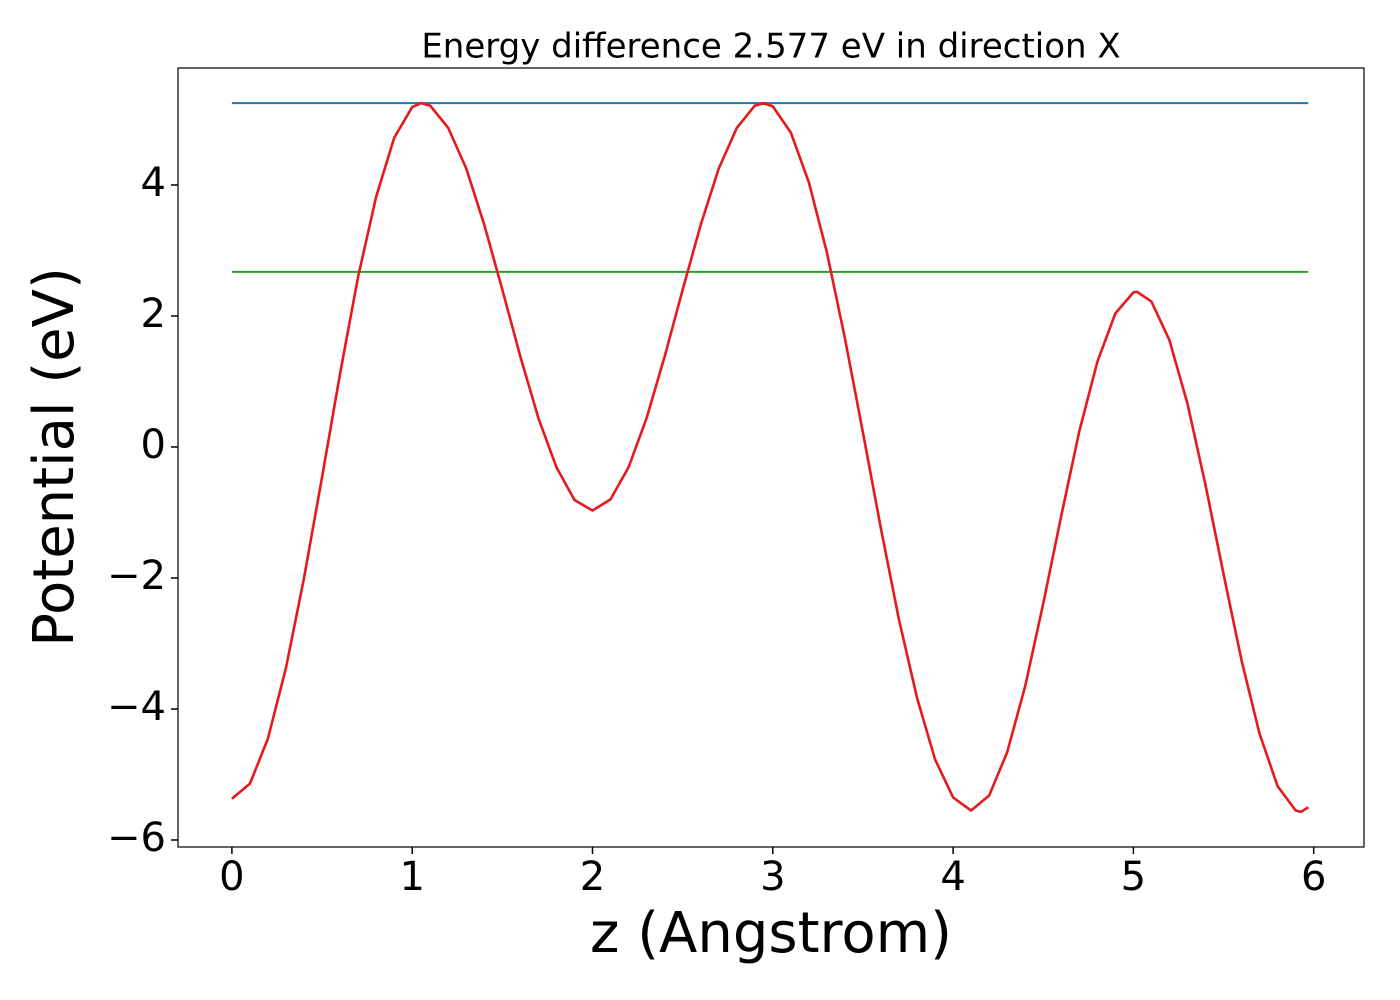 The width and height of the screenshot is (1400, 1000). Describe the element at coordinates (153, 314) in the screenshot. I see `y-tick-label: 2` at that location.